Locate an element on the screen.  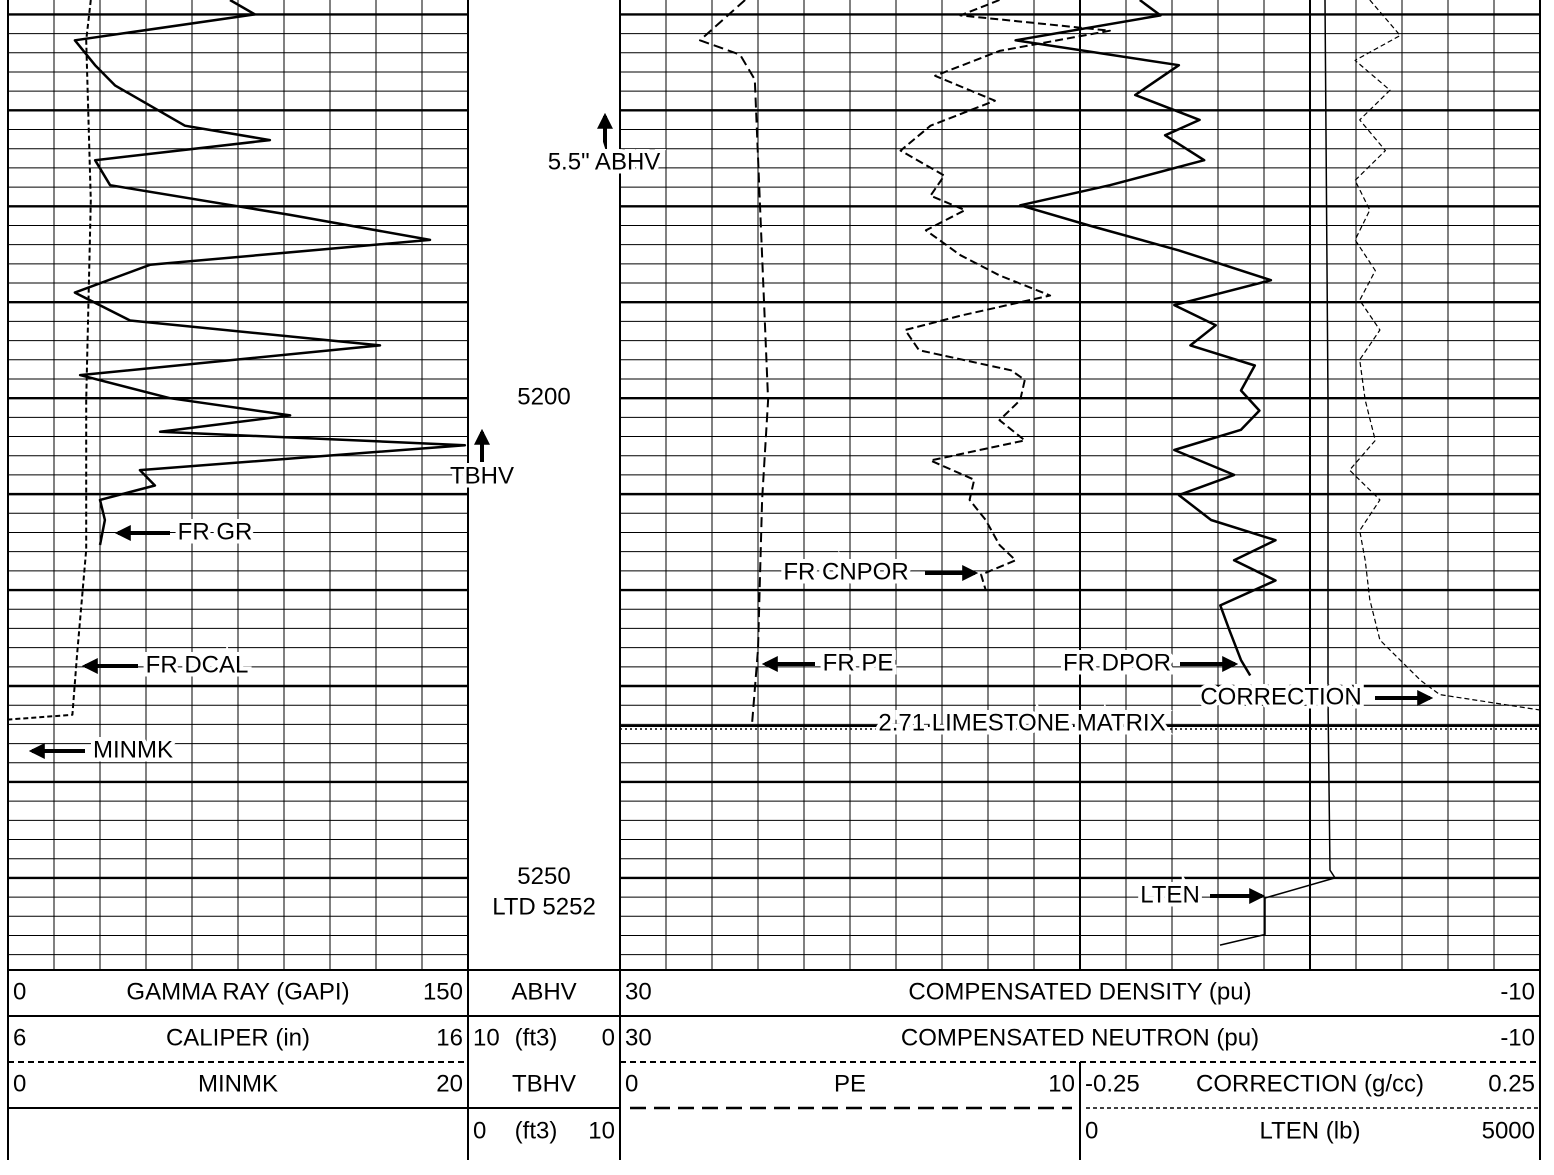
scale-max: 5000 is located at coordinates (1508, 1130).